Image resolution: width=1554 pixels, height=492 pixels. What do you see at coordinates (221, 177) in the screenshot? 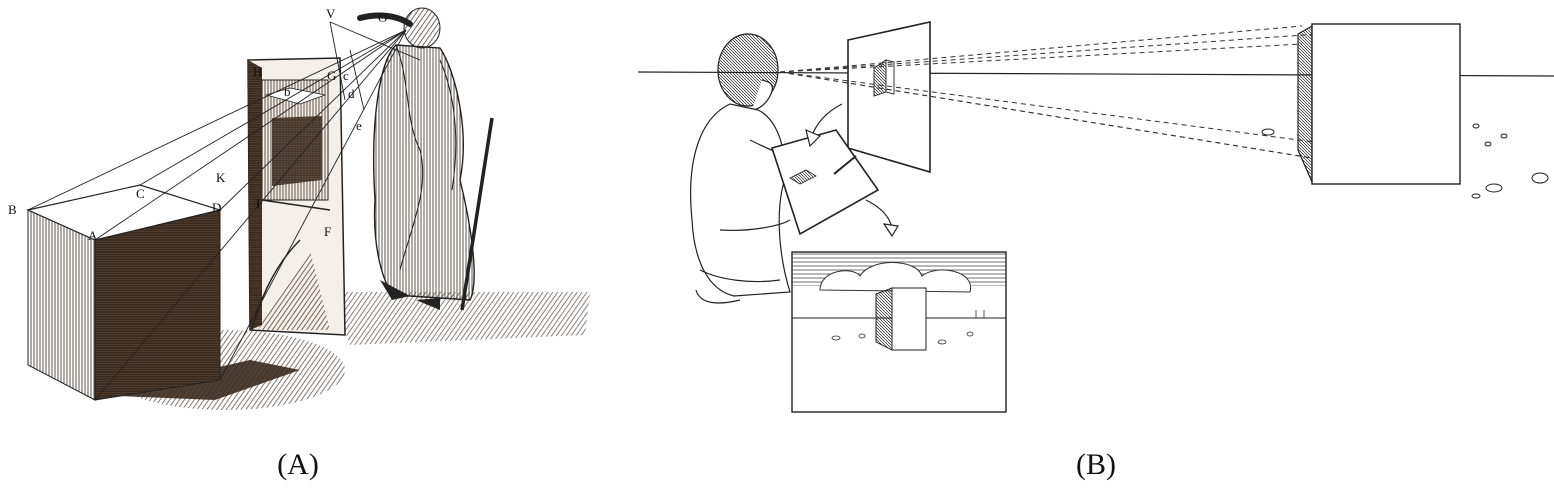
I see `label-k: K` at bounding box center [221, 177].